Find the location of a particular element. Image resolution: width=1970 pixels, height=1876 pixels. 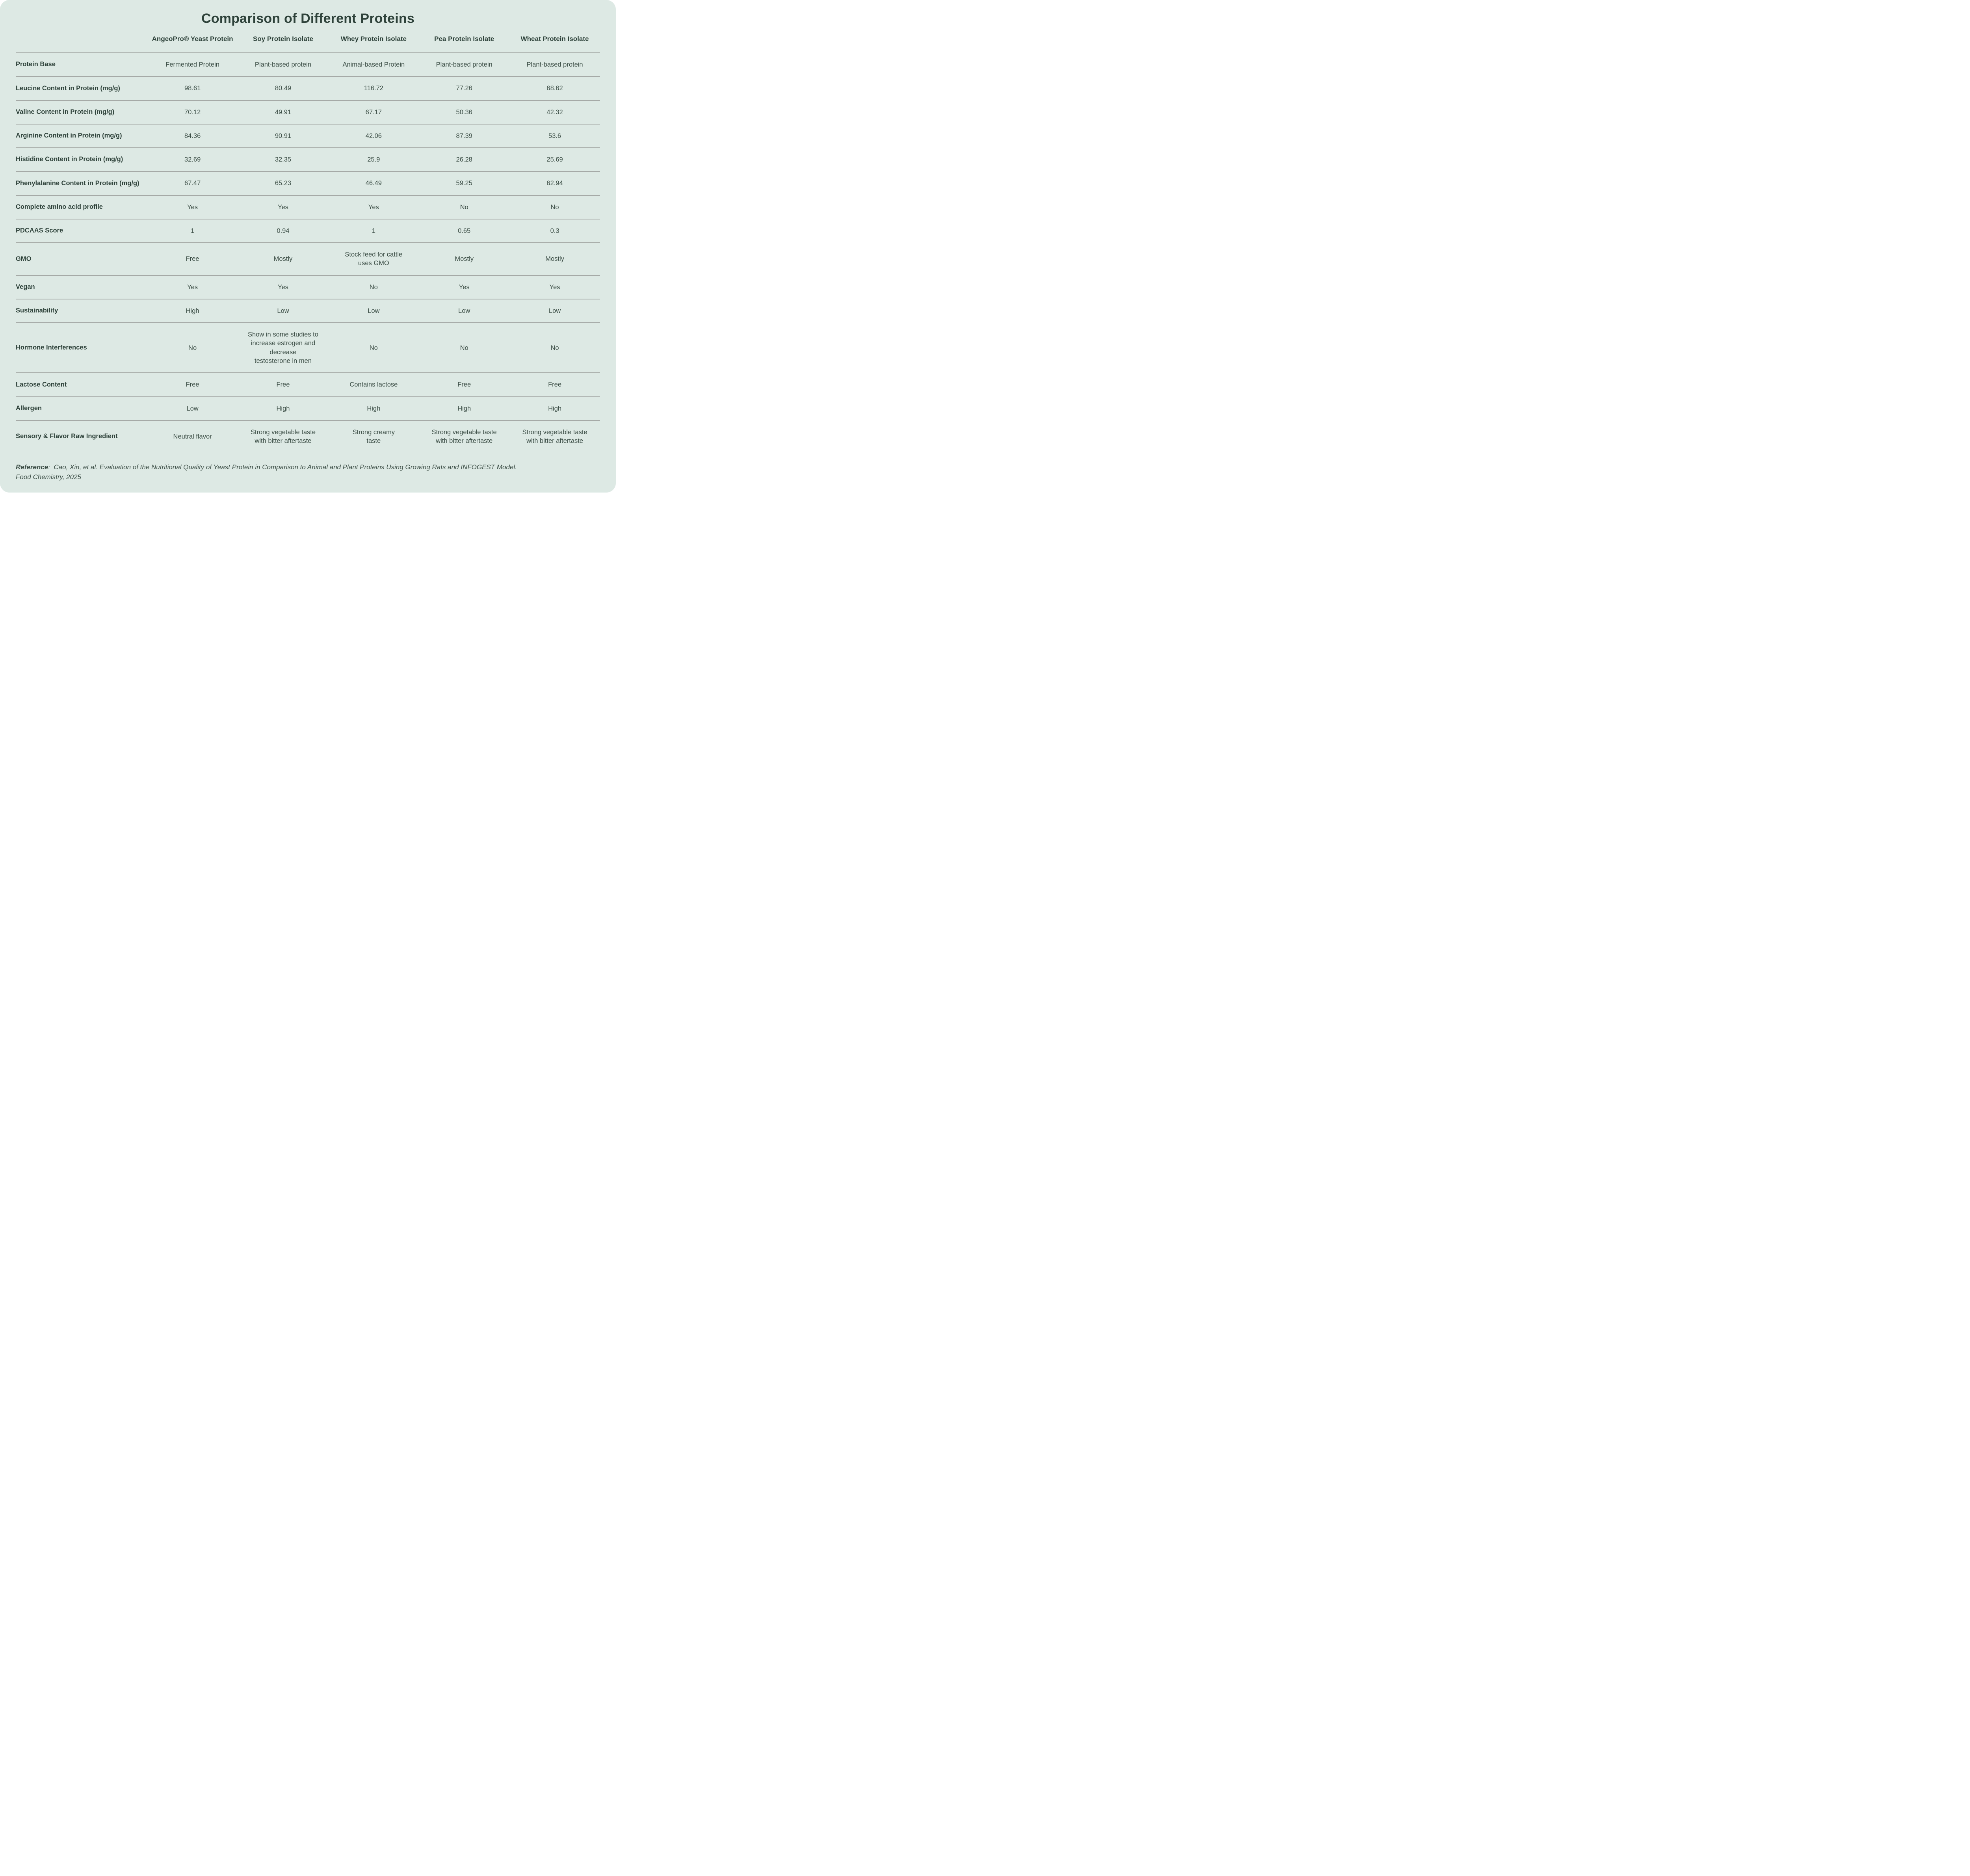

table-row: Allergen Low High High High High is located at coordinates (308, 408).